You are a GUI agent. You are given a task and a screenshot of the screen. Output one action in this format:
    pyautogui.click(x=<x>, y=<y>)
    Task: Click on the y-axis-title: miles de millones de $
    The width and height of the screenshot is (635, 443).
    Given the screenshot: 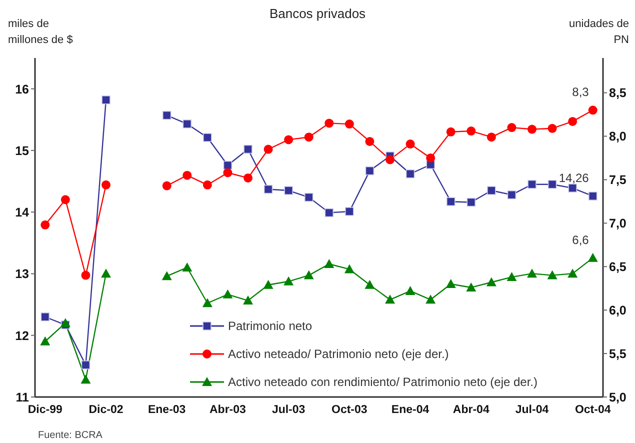 What is the action you would take?
    pyautogui.click(x=41, y=32)
    